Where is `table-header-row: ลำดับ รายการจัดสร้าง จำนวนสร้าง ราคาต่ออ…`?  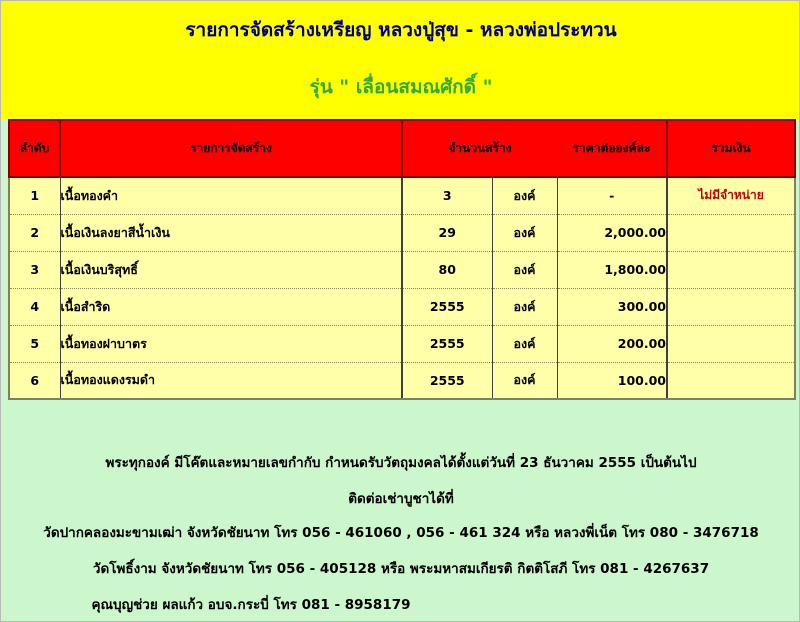 table-header-row: ลำดับ รายการจัดสร้าง จำนวนสร้าง ราคาต่ออ… is located at coordinates (402, 148).